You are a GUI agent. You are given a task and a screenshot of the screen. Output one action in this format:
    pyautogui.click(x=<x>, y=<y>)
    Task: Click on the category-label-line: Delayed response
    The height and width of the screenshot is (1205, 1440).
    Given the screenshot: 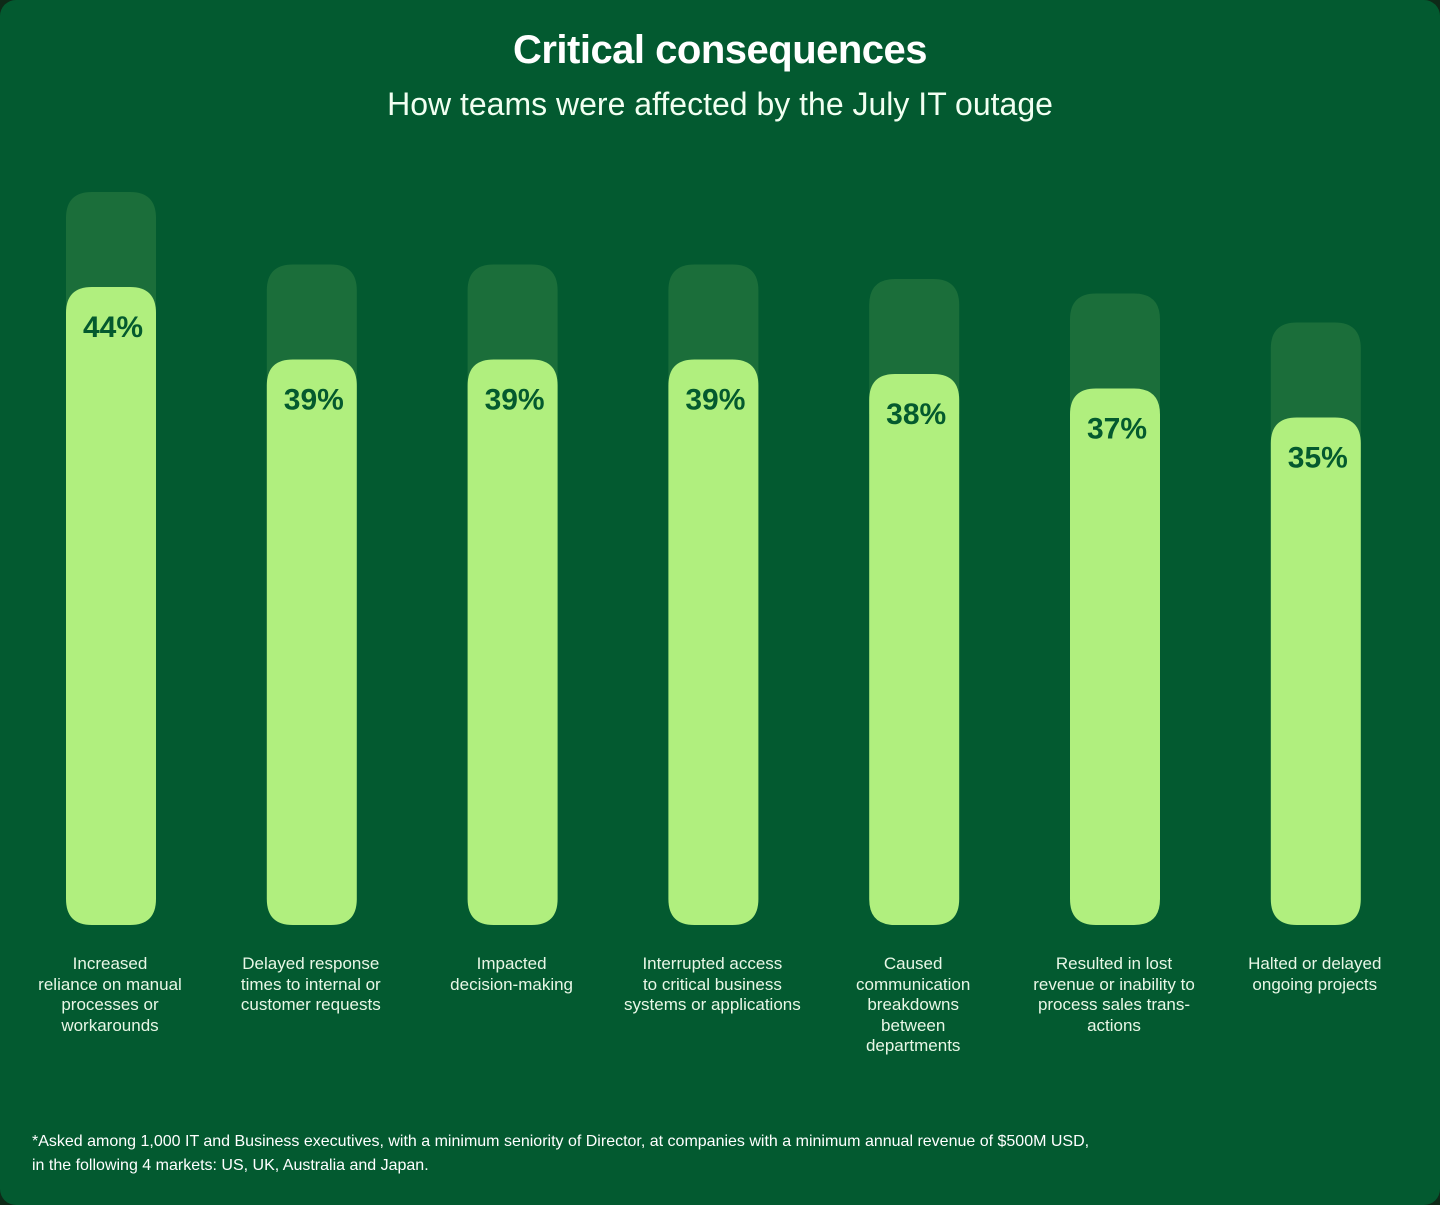 What is the action you would take?
    pyautogui.click(x=311, y=963)
    